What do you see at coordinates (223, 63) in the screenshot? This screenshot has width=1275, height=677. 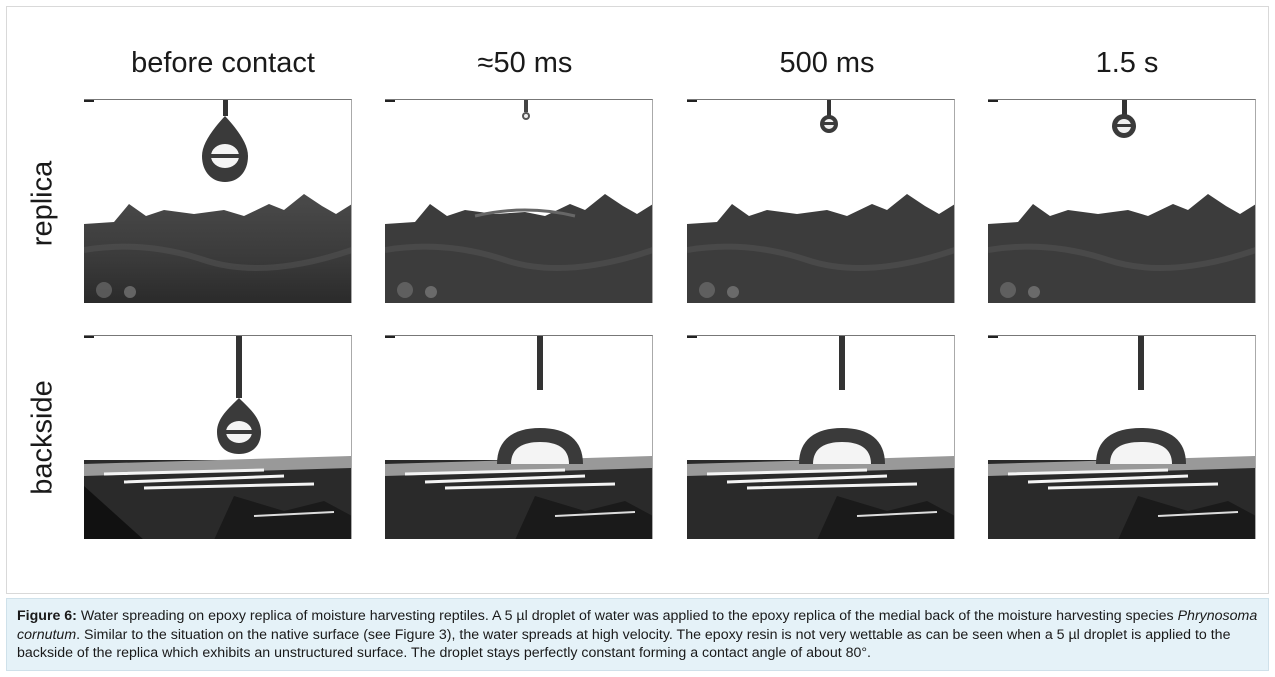 I see `column-label-before-contact: before contact` at bounding box center [223, 63].